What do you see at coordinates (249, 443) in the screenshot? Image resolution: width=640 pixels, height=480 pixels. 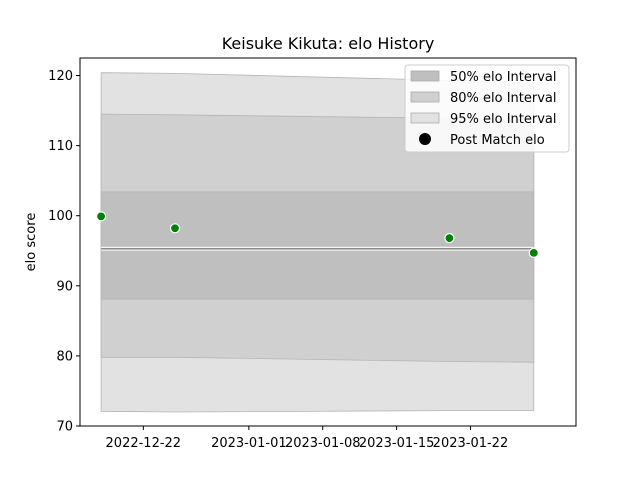 I see `x-tick-label: 2023-01-01` at bounding box center [249, 443].